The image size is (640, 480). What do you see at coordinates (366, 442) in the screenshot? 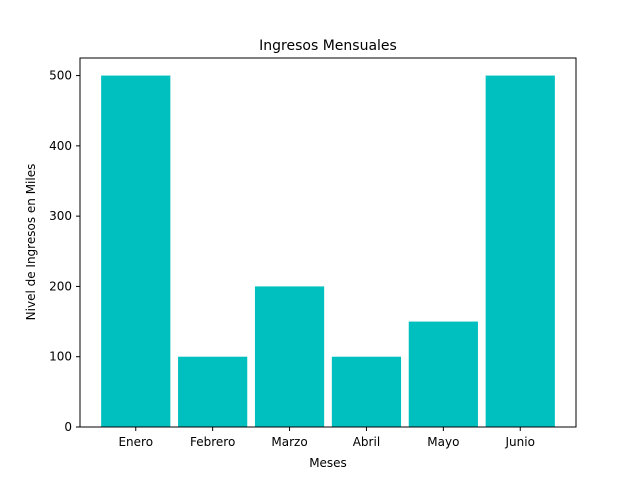
I see `x-tick-label-abril: Abril` at bounding box center [366, 442].